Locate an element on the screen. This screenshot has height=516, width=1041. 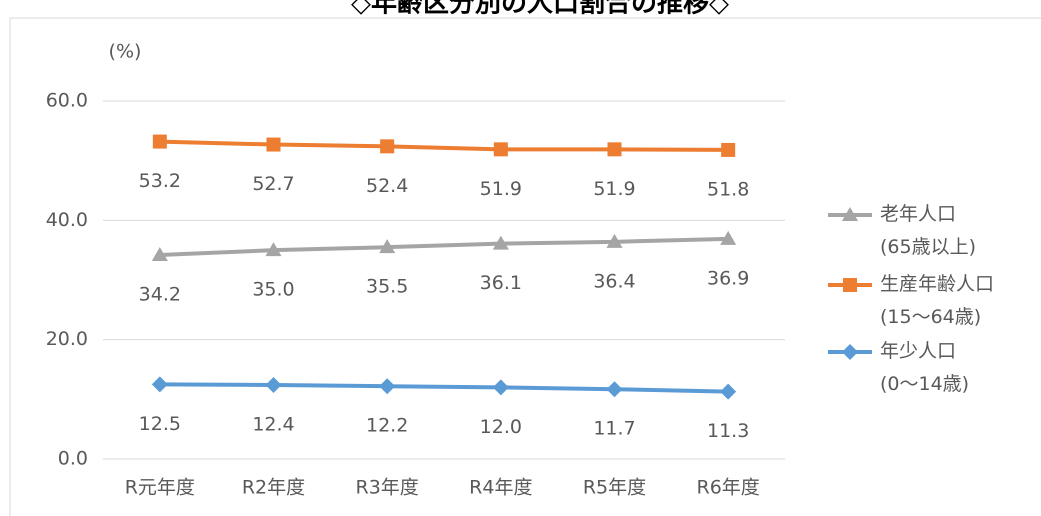
x-tick-label: R3年度 is located at coordinates (387, 488).